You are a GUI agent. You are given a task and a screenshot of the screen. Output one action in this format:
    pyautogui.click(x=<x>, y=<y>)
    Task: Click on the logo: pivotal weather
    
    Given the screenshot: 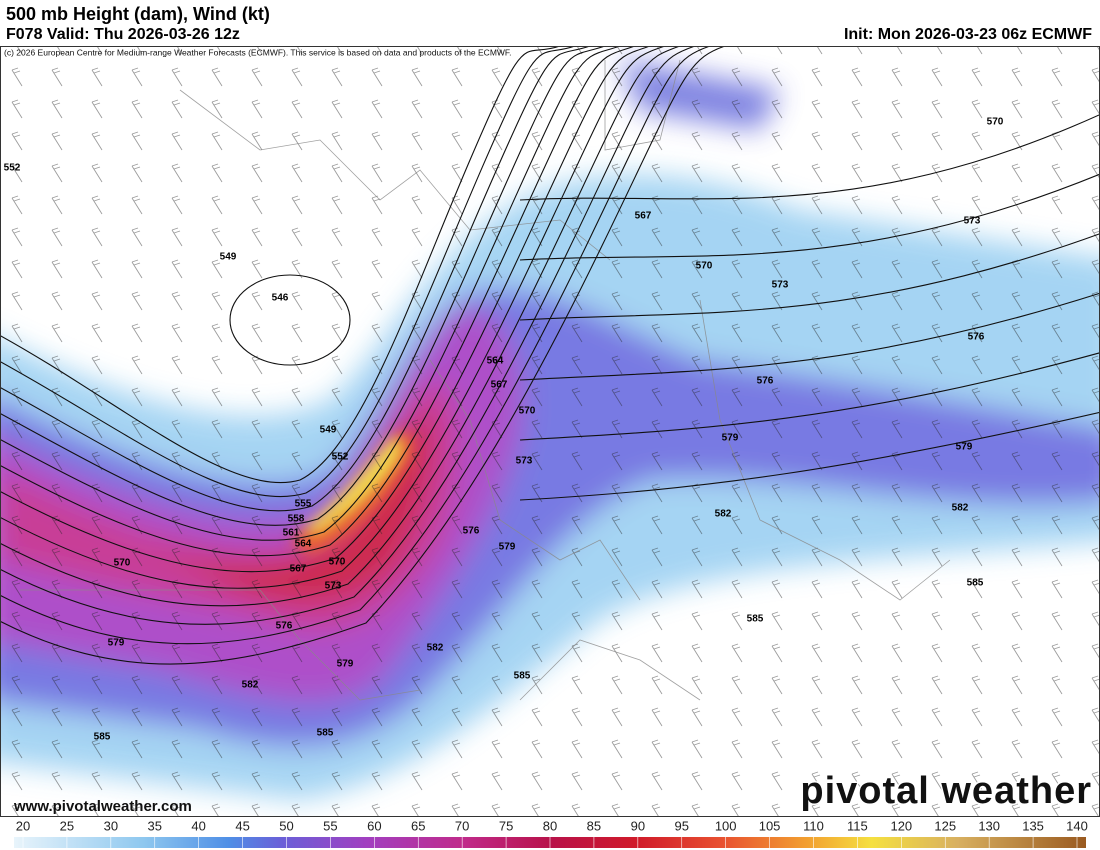 What is the action you would take?
    pyautogui.click(x=946, y=791)
    